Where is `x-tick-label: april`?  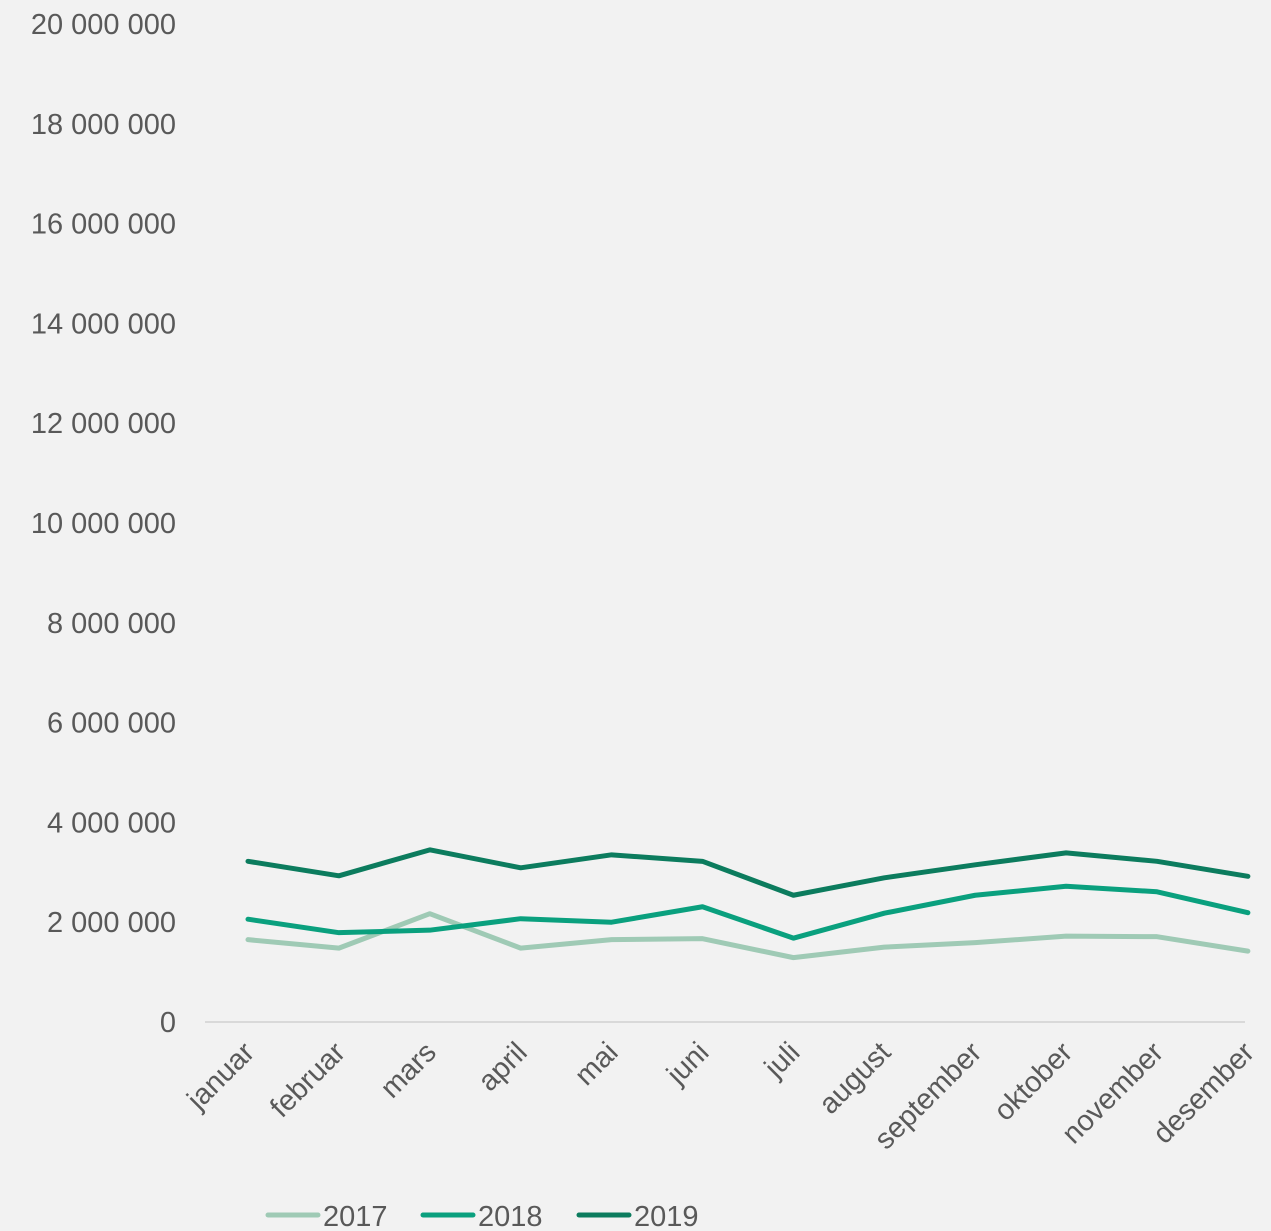 x-tick-label: april is located at coordinates (502, 1066).